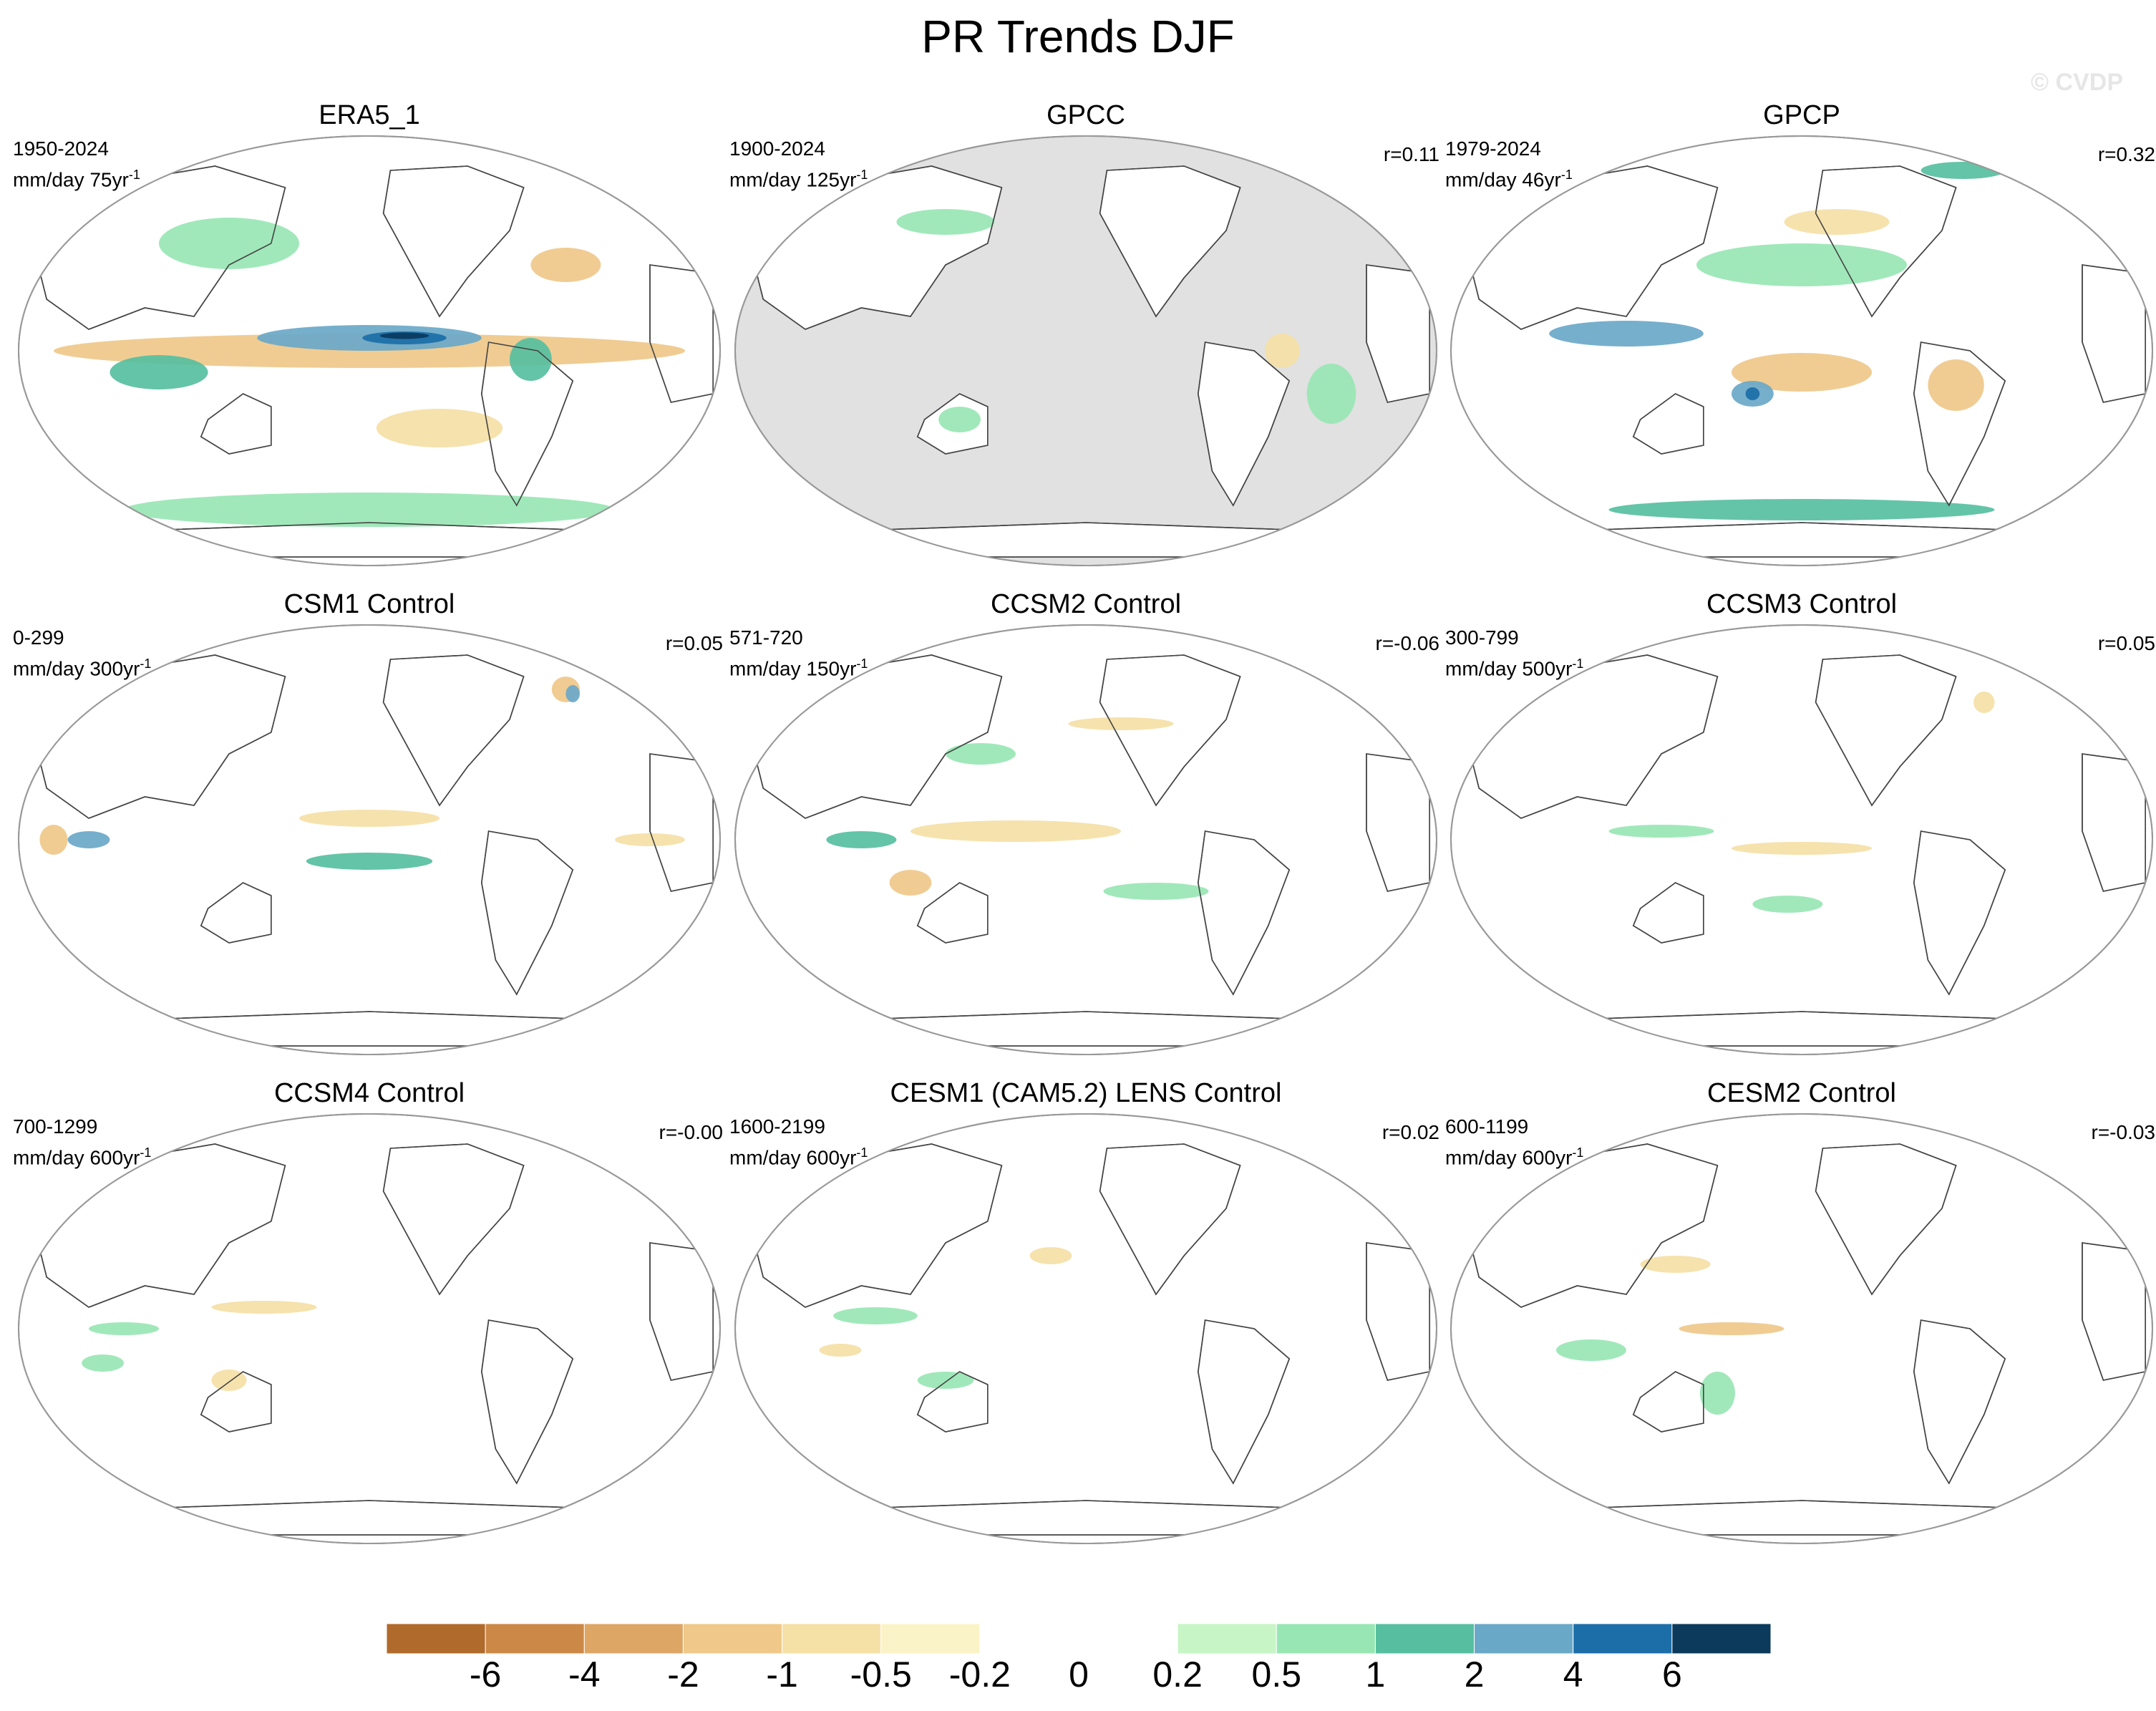  What do you see at coordinates (1079, 1674) in the screenshot?
I see `colorbar-tick-label: 0` at bounding box center [1079, 1674].